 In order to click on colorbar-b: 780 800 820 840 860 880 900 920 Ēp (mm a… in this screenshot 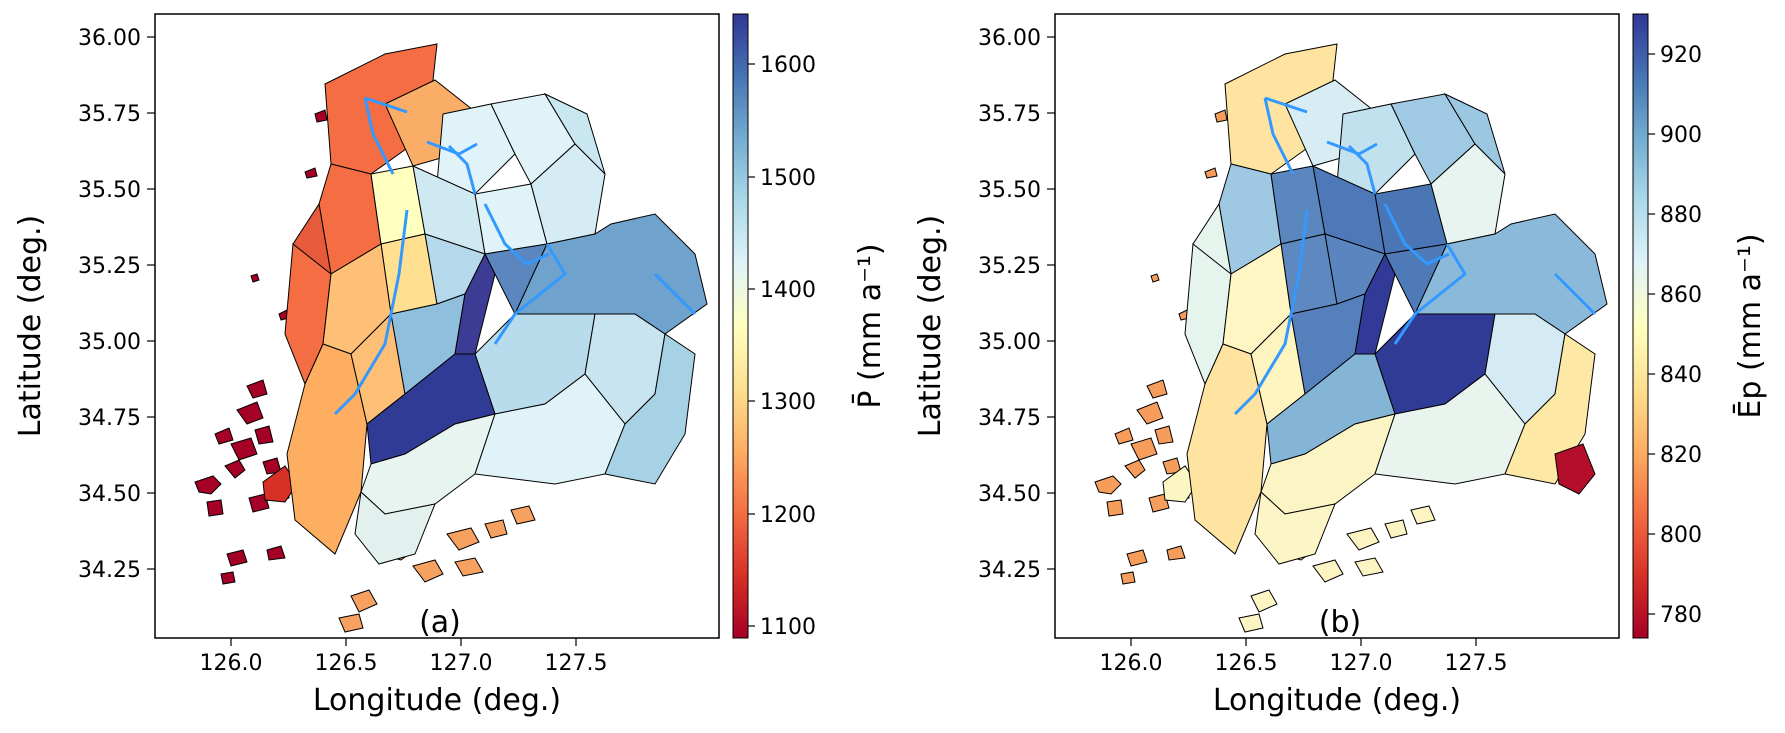, I will do `click(1700, 326)`.